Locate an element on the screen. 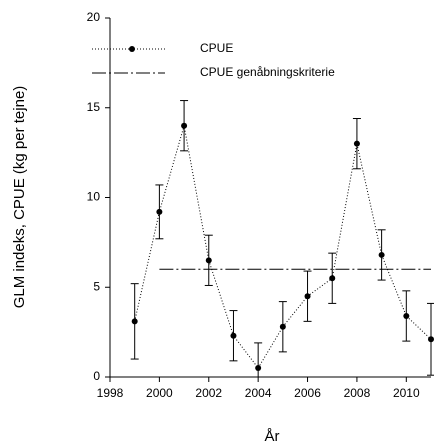 The image size is (434, 445). x-tick-label: 2000 is located at coordinates (159, 393).